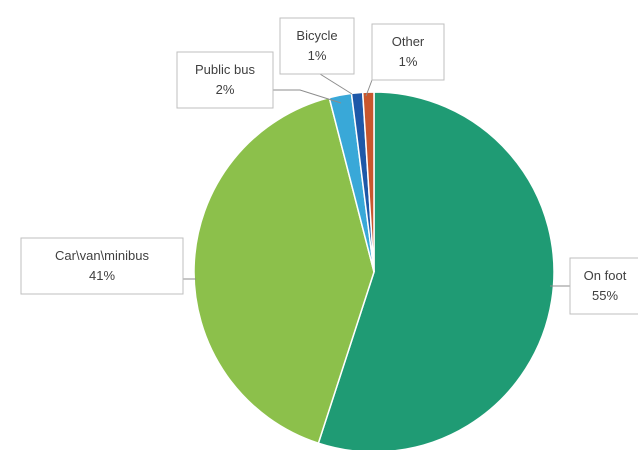  I want to click on data-callout-public-bus: Public bus 2%, so click(259, 80).